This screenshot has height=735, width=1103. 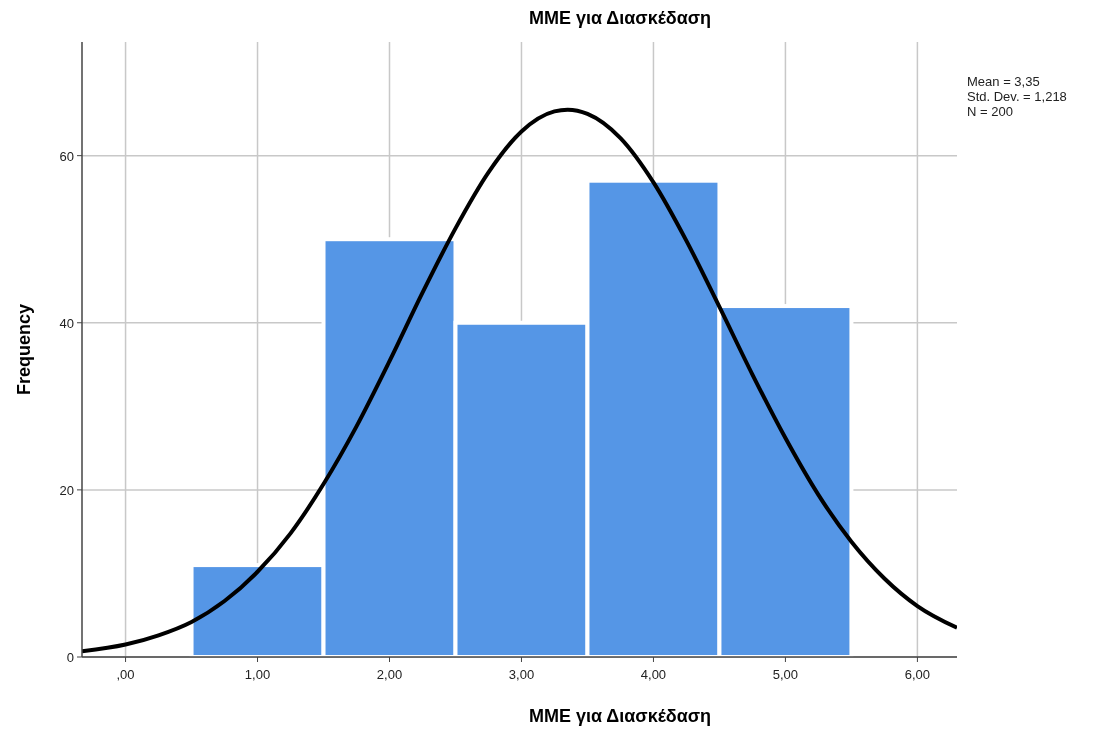 I want to click on x-tick-label: 2,00, so click(x=389, y=674).